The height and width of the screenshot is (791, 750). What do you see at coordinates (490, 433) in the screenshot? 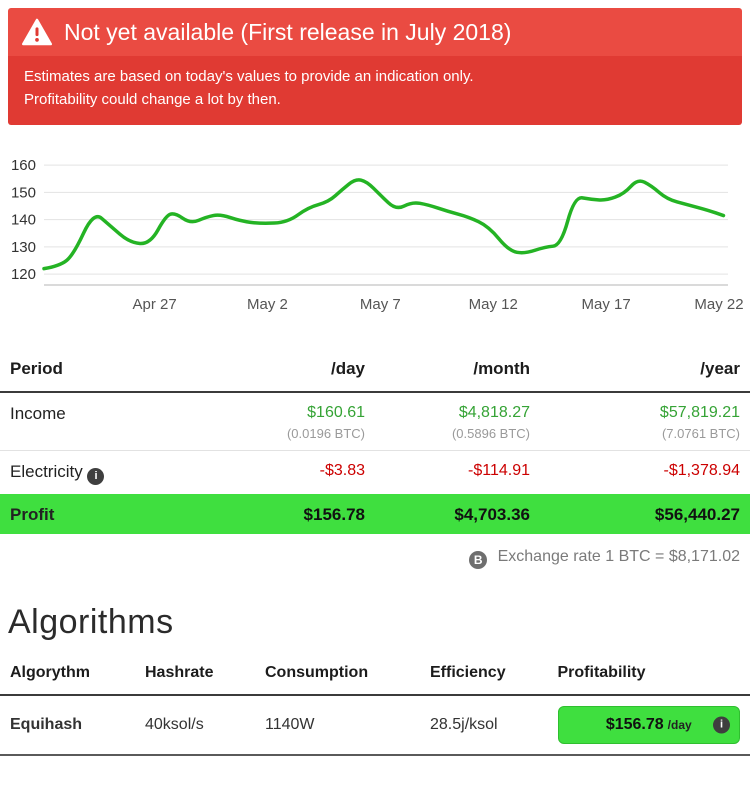
I see `income-month-btc: (0.5896 BTC)` at bounding box center [490, 433].